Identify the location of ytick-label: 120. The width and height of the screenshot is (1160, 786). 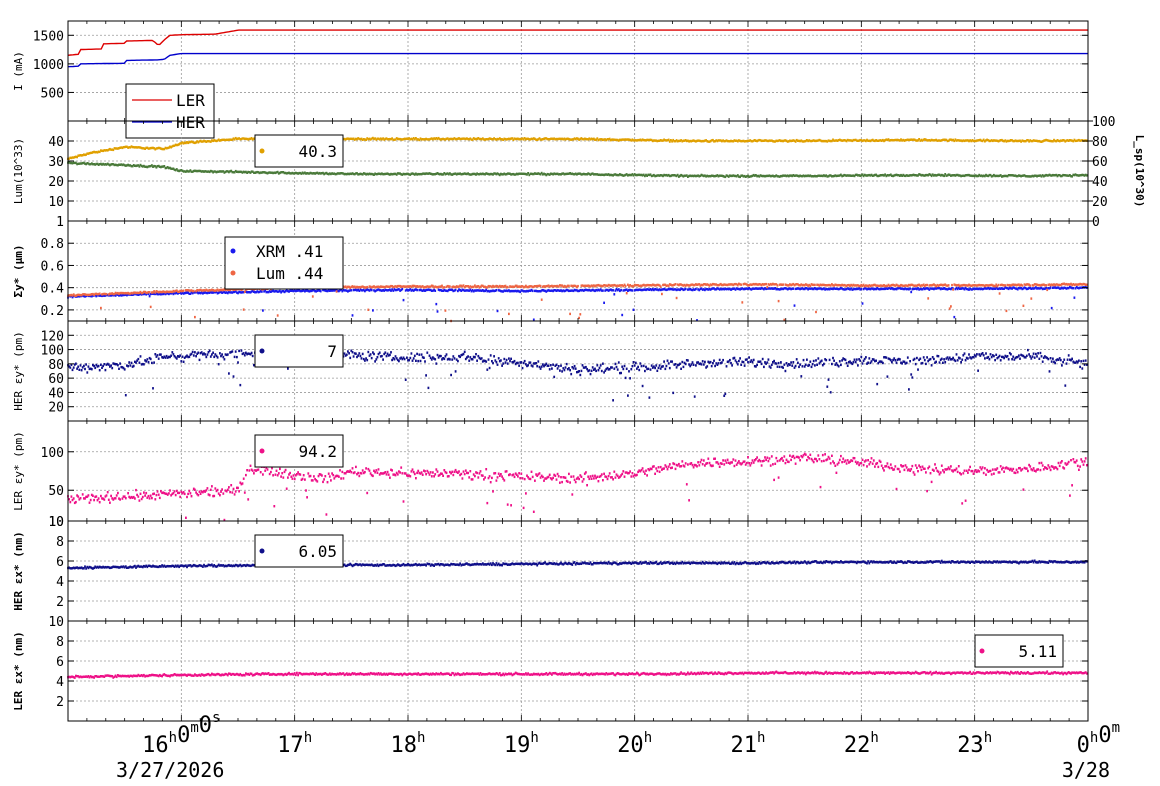
(52, 336).